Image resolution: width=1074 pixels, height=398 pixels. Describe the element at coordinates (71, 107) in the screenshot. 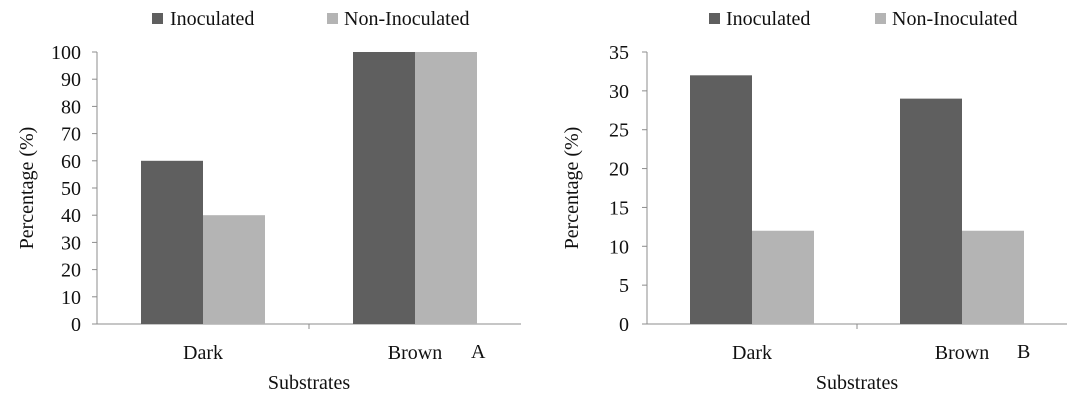

I see `y-tick-label: 80` at that location.